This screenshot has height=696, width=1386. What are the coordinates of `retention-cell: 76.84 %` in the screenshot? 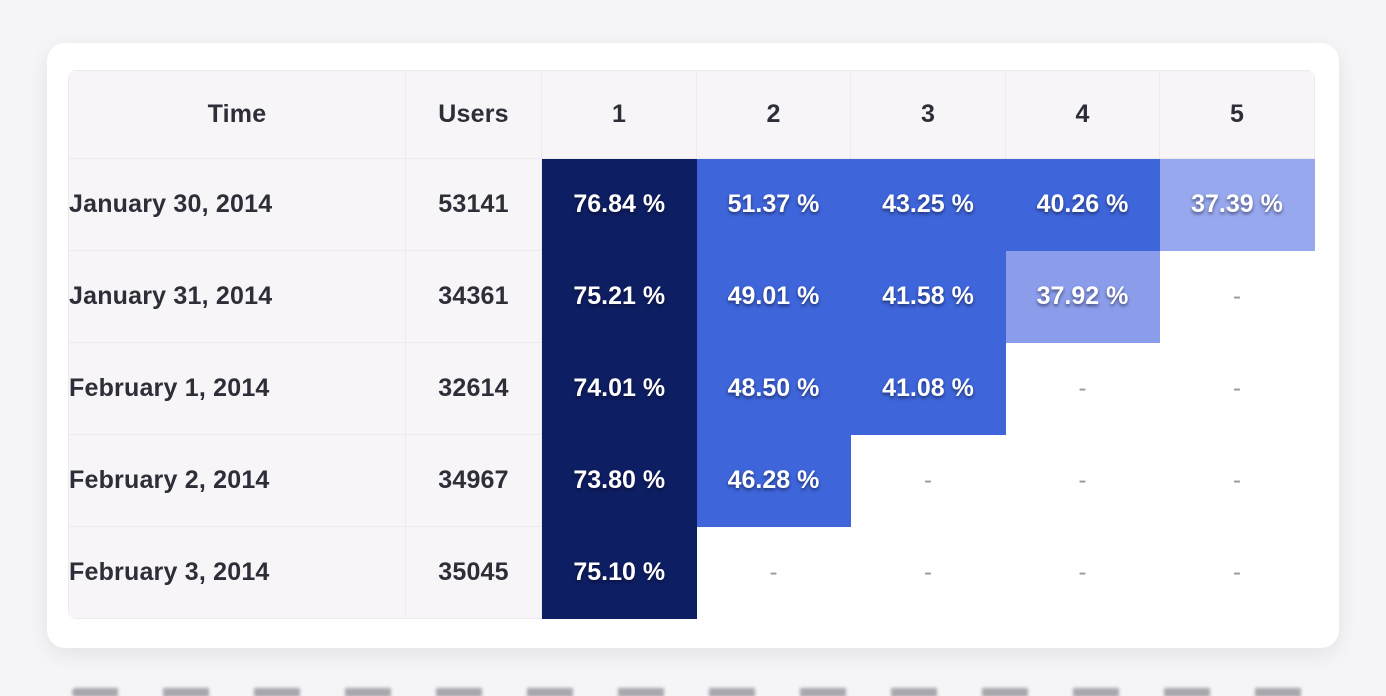 It's located at (619, 204).